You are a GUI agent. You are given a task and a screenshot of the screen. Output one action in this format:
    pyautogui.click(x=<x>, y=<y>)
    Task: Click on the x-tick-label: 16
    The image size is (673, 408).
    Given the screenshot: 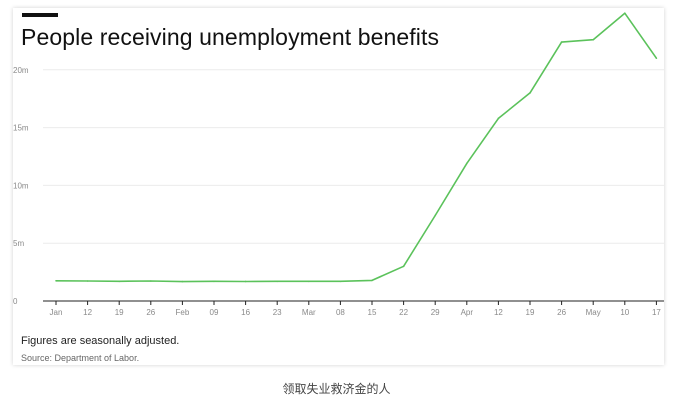 What is the action you would take?
    pyautogui.click(x=245, y=312)
    